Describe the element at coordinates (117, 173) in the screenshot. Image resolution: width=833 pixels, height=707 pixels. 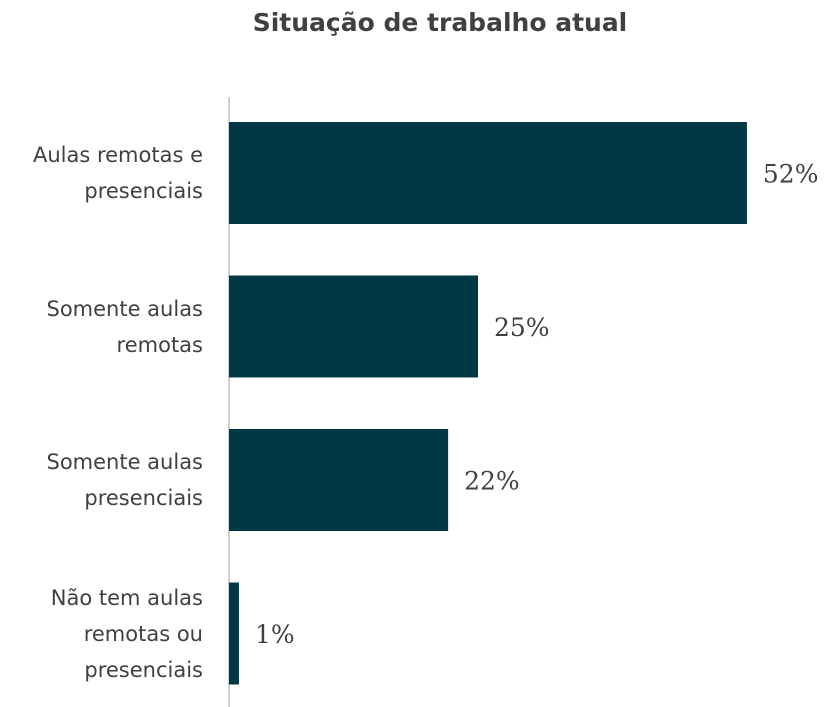
I see `category-label: Aulas remotas e presenciais` at that location.